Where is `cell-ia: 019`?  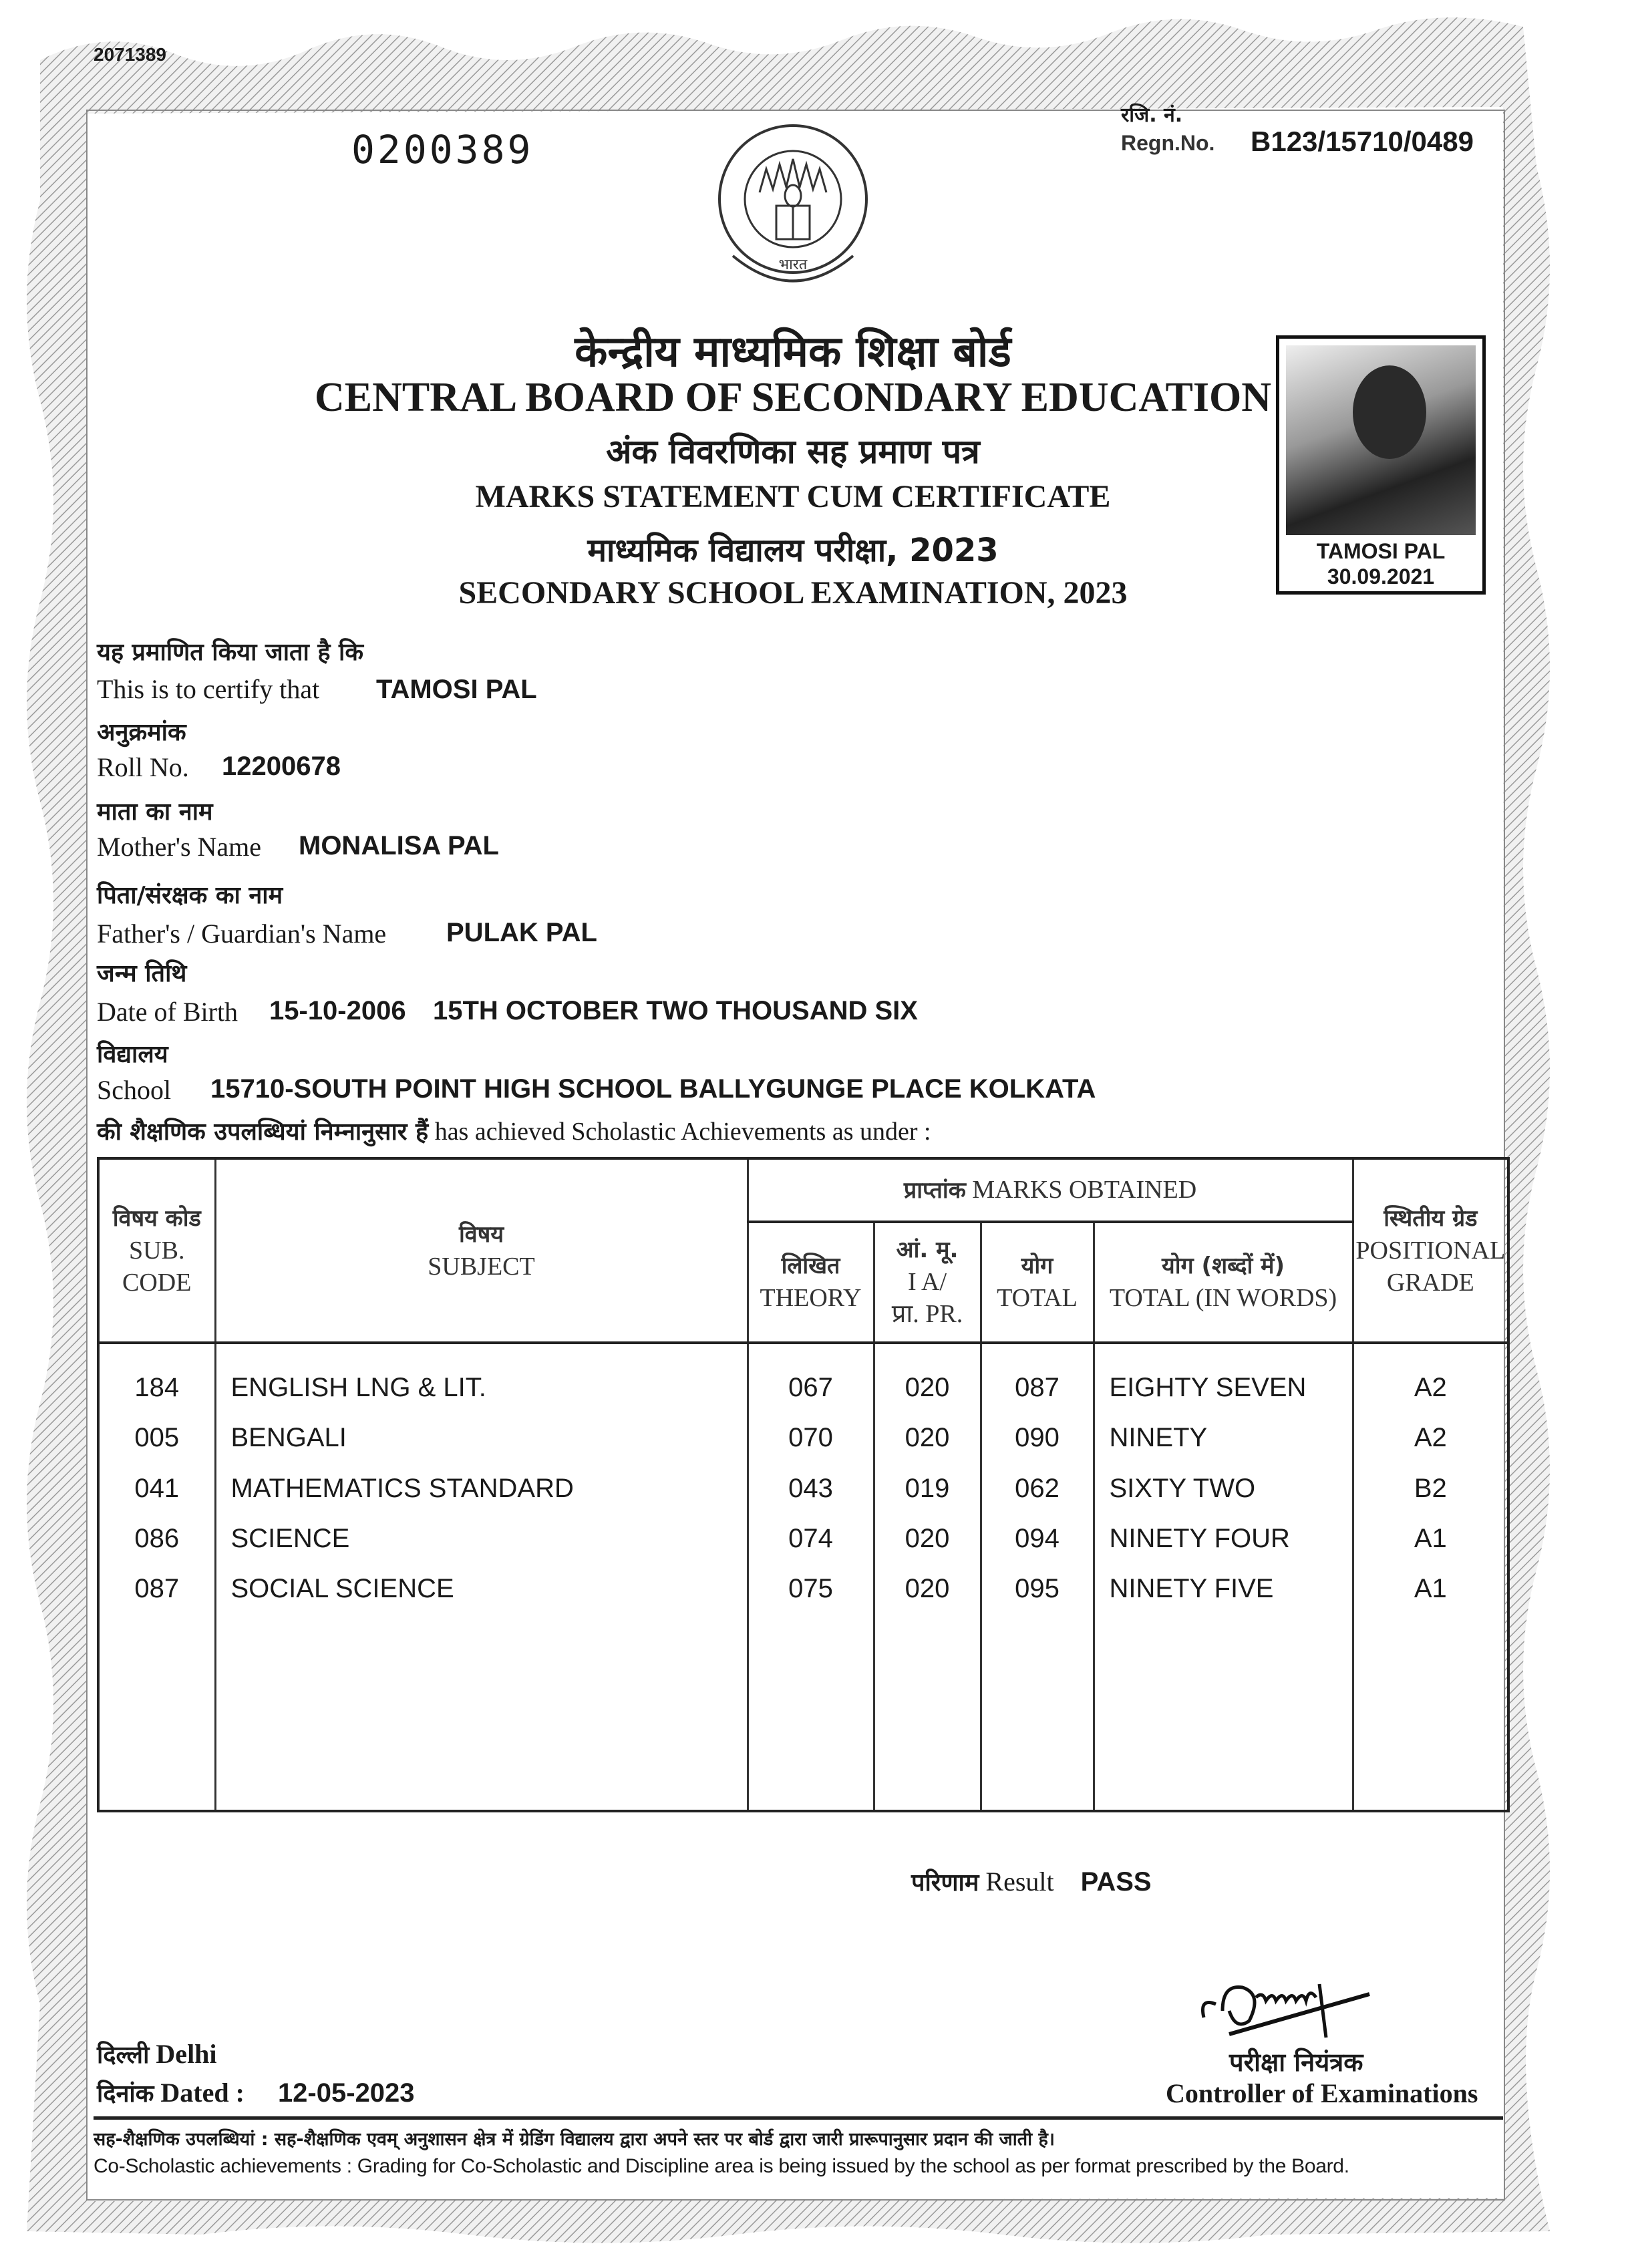
cell-ia: 019 is located at coordinates (927, 1488).